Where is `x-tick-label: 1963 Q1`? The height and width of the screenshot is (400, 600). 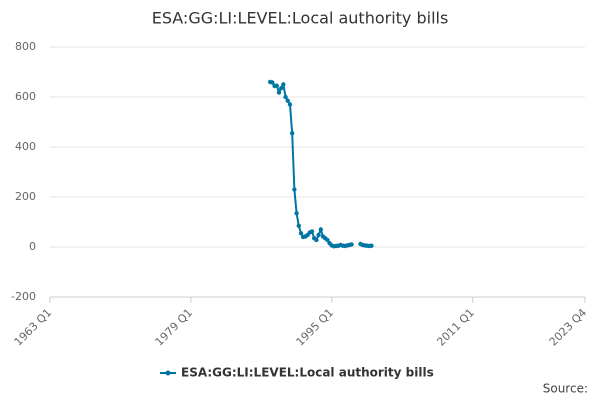
x-tick-label: 1963 Q1 is located at coordinates (33, 327).